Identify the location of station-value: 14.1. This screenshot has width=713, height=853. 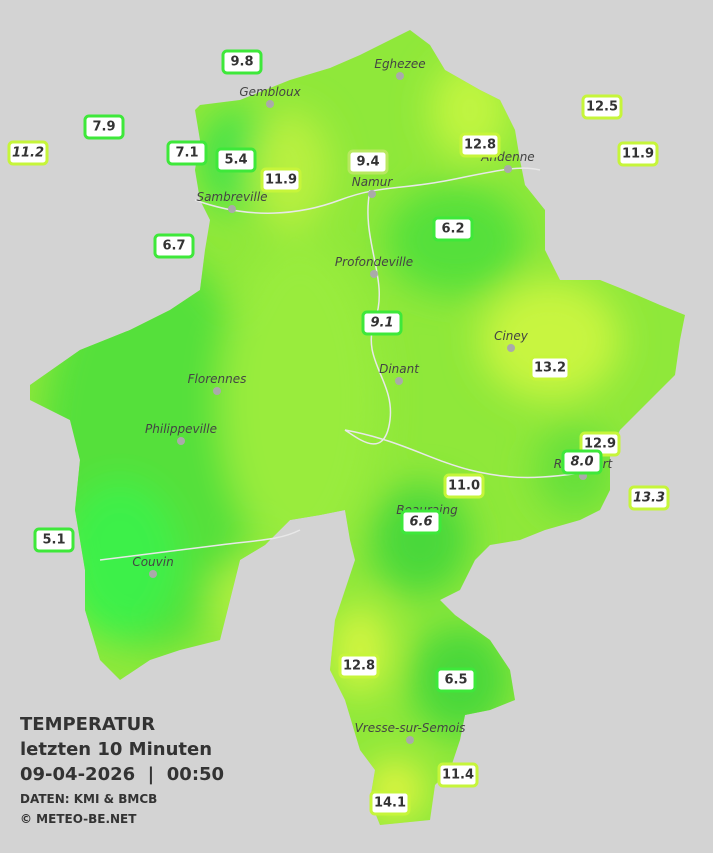
(390, 803).